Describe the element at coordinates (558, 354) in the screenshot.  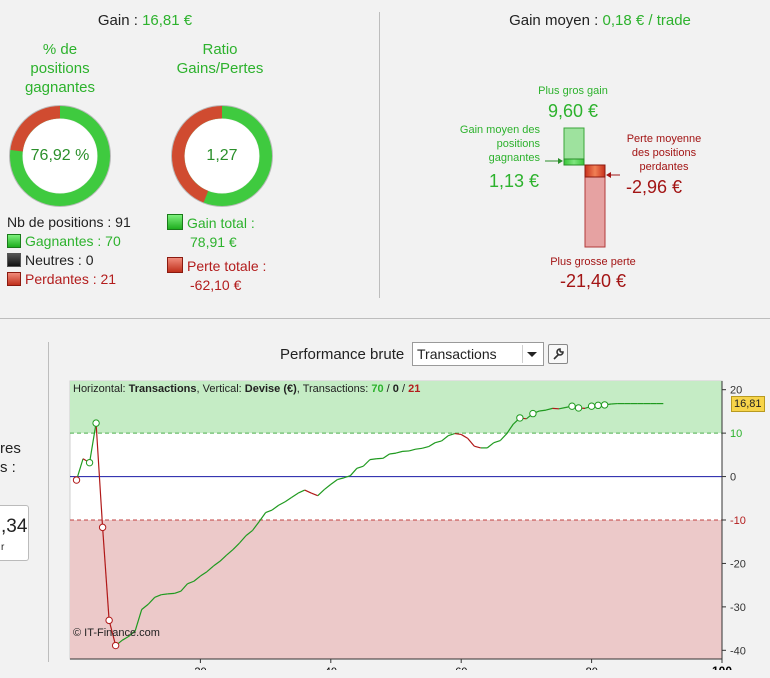
I see `settings-button` at that location.